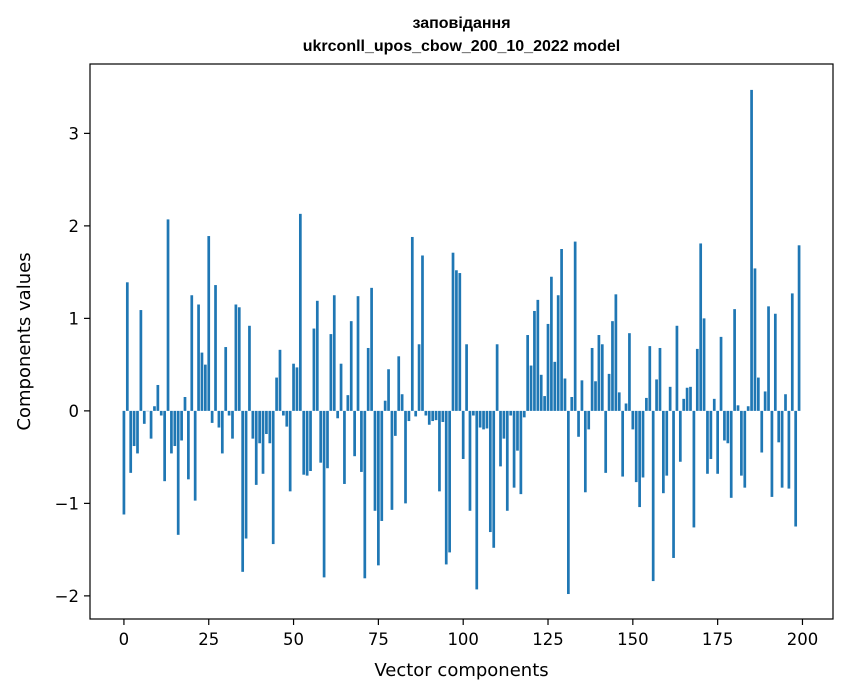  What do you see at coordinates (72, 365) in the screenshot?
I see `y-axis: −2 −1 0 1 2 3` at bounding box center [72, 365].